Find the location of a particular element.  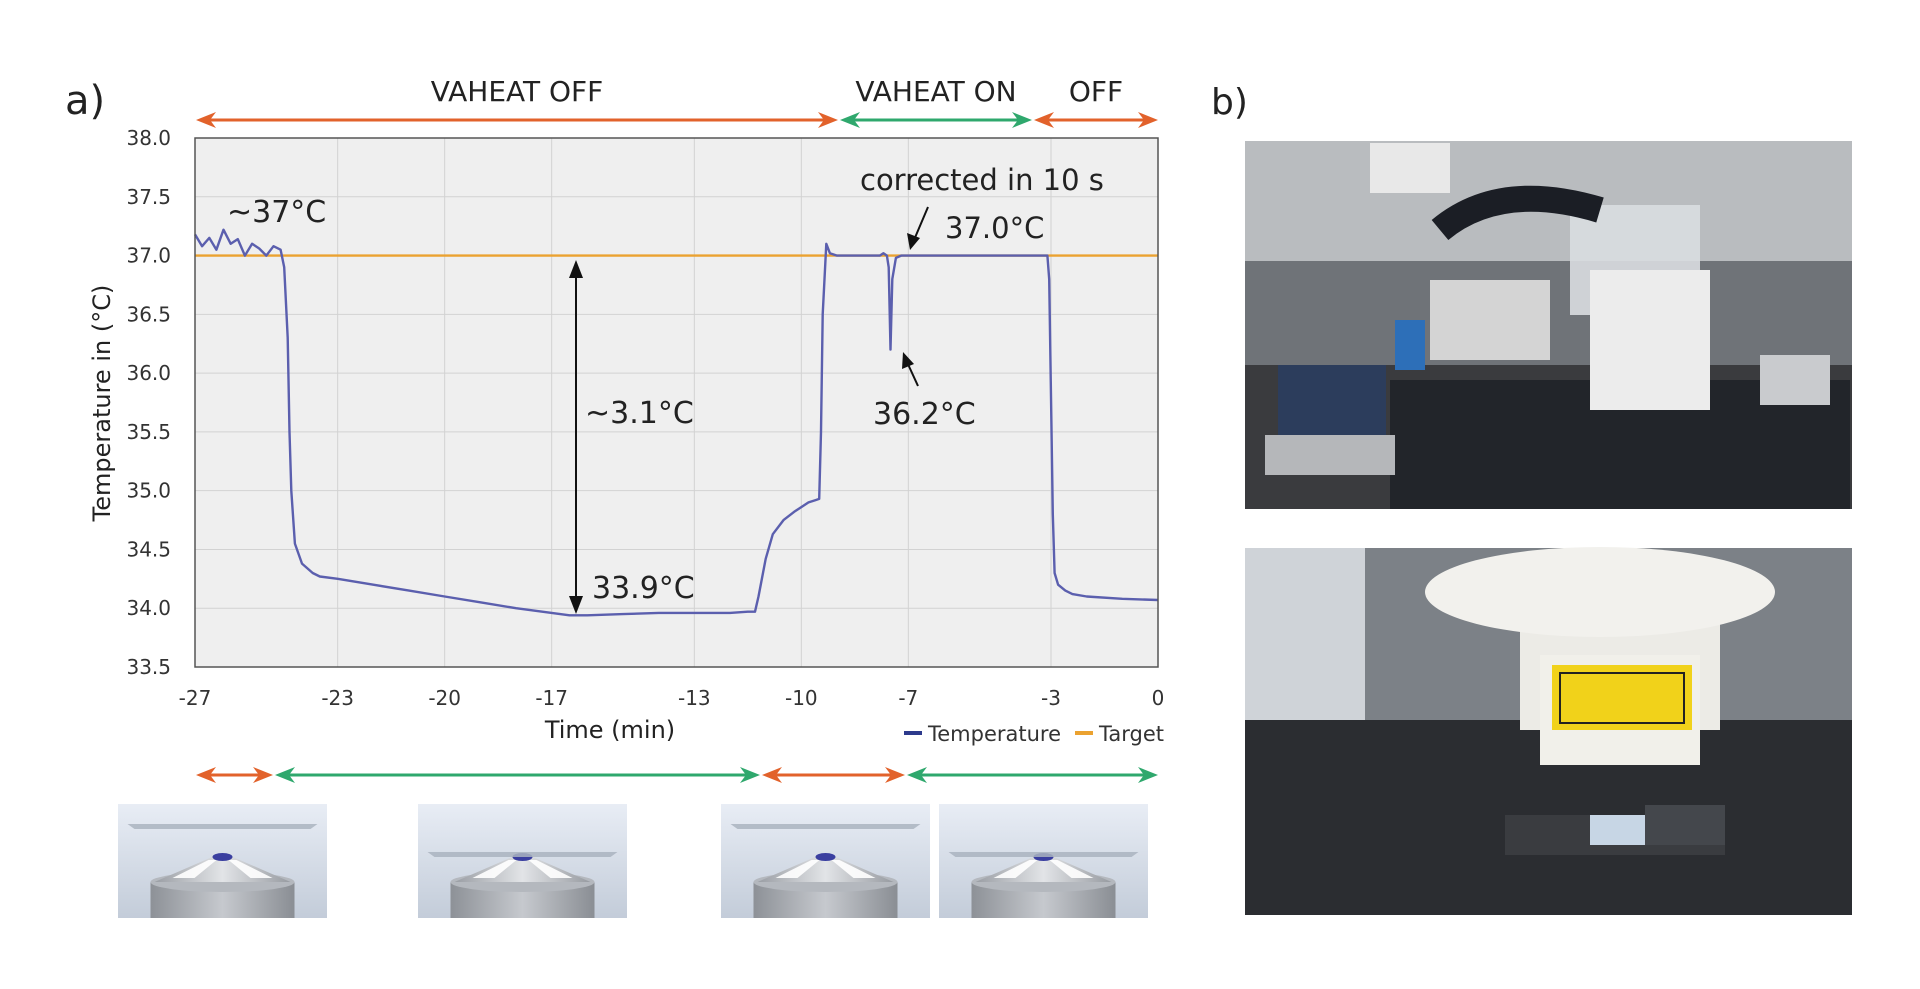

legend-label-target: Target is located at coordinates (1131, 734).